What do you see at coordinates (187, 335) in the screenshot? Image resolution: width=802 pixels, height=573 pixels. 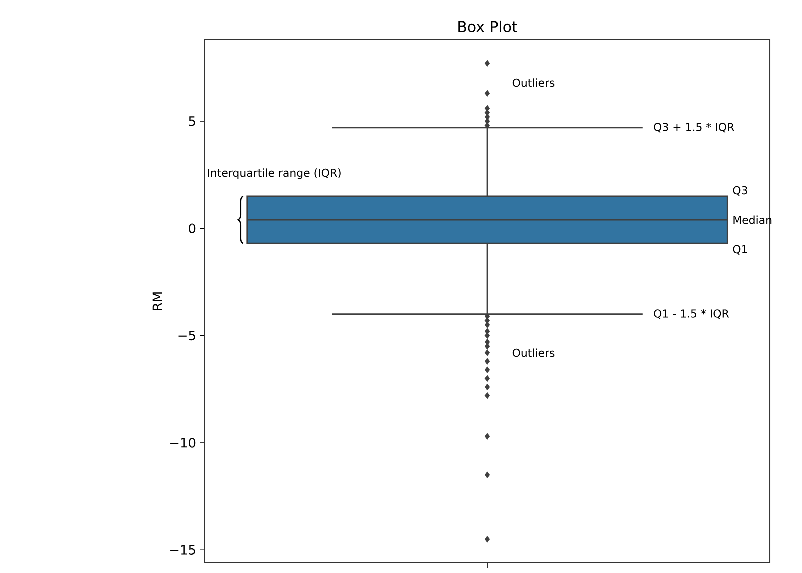 I see `y-tick-label: −5` at bounding box center [187, 335].